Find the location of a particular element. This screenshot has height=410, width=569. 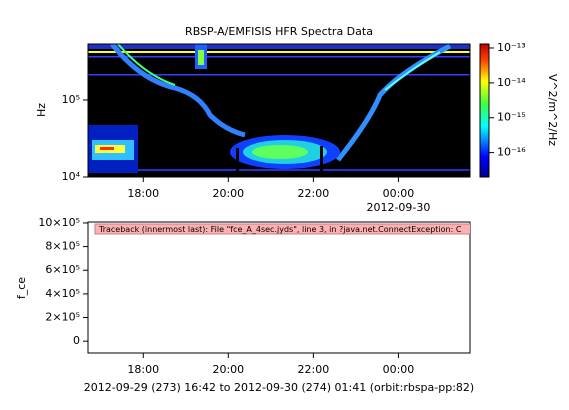

y-tick-label: 8×10⁵ is located at coordinates (62, 246).